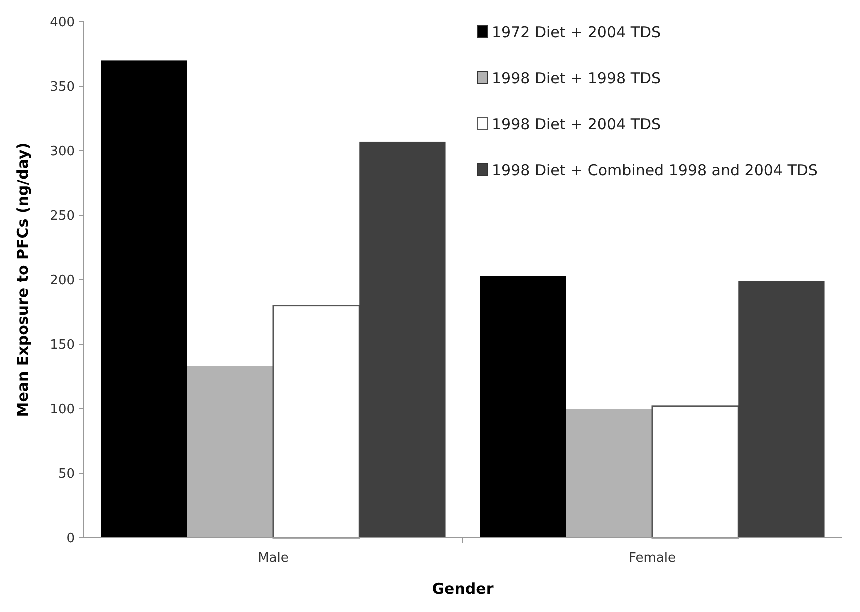 This screenshot has width=860, height=612. I want to click on legend-label: 1972 Diet + 2004 TDS, so click(577, 32).